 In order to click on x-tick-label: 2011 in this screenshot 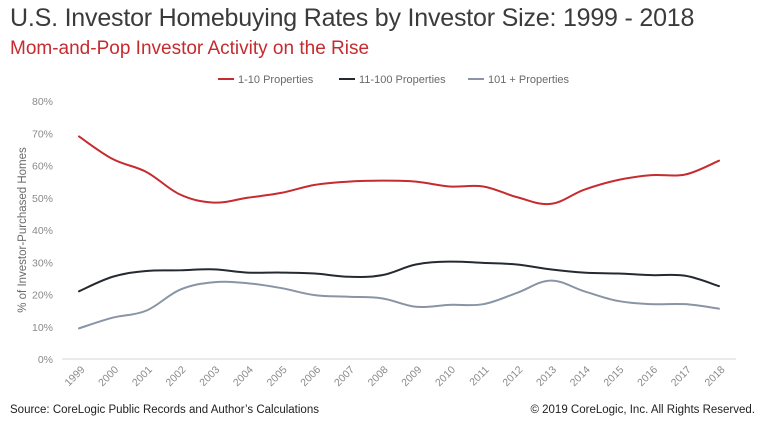, I will do `click(479, 376)`.